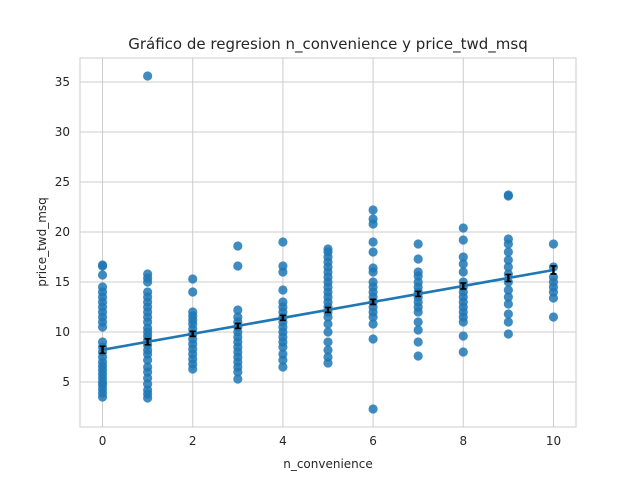 The width and height of the screenshot is (640, 480). Describe the element at coordinates (373, 441) in the screenshot. I see `x-tick-label: 6` at that location.